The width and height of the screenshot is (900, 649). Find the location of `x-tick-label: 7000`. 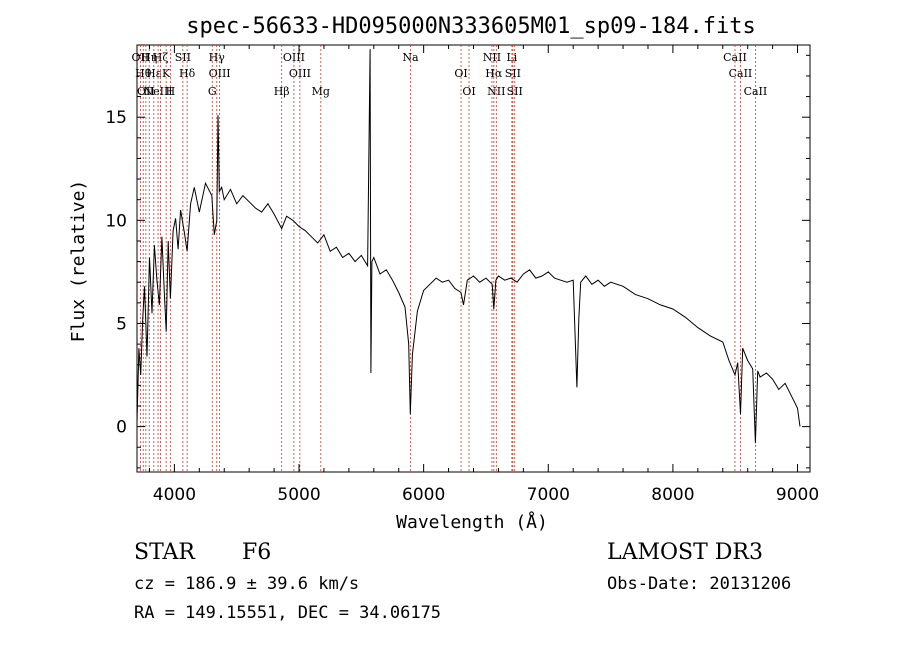

x-tick-label: 7000 is located at coordinates (548, 495).